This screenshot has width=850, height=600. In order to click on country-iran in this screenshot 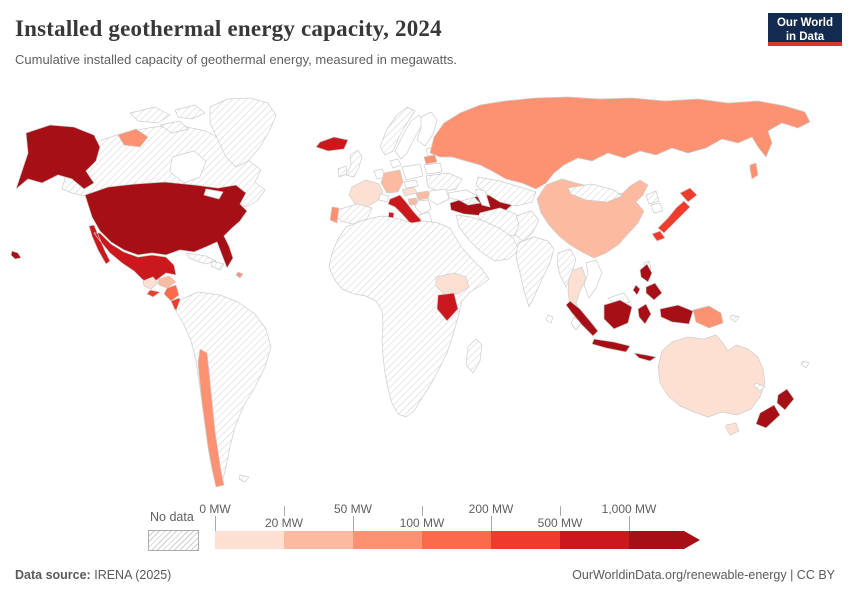, I will do `click(500, 222)`.